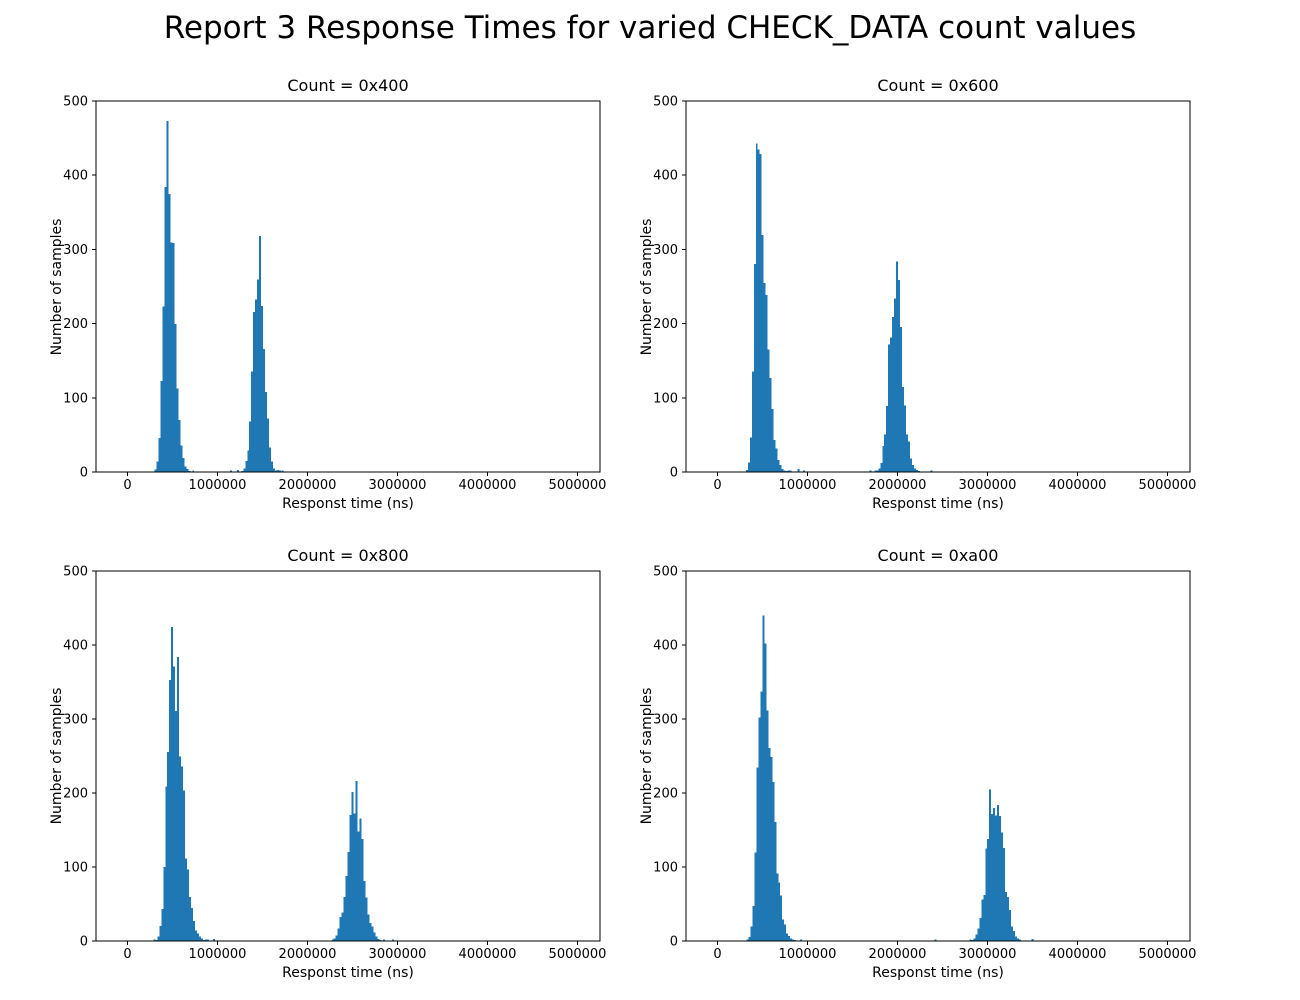  I want to click on x-axis-label-0xa00: Responst time (ns), so click(938, 973).